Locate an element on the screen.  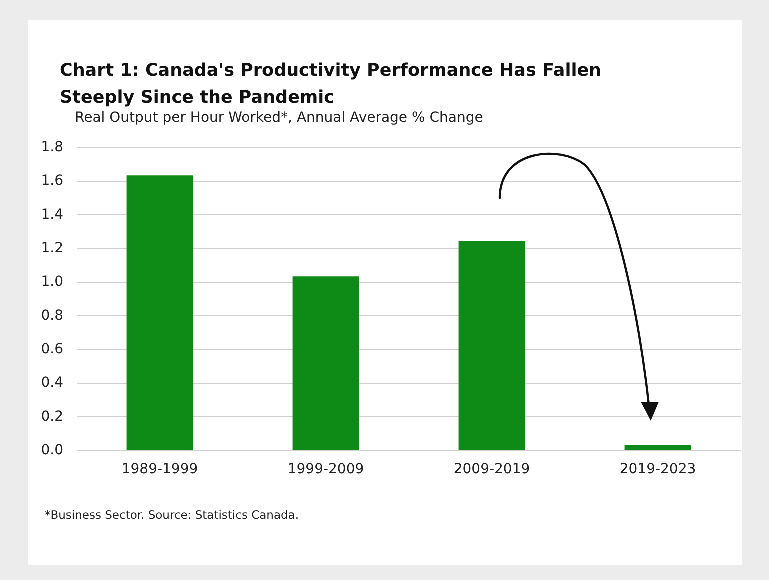
x-tick-label: 1999-2009 is located at coordinates (326, 470).